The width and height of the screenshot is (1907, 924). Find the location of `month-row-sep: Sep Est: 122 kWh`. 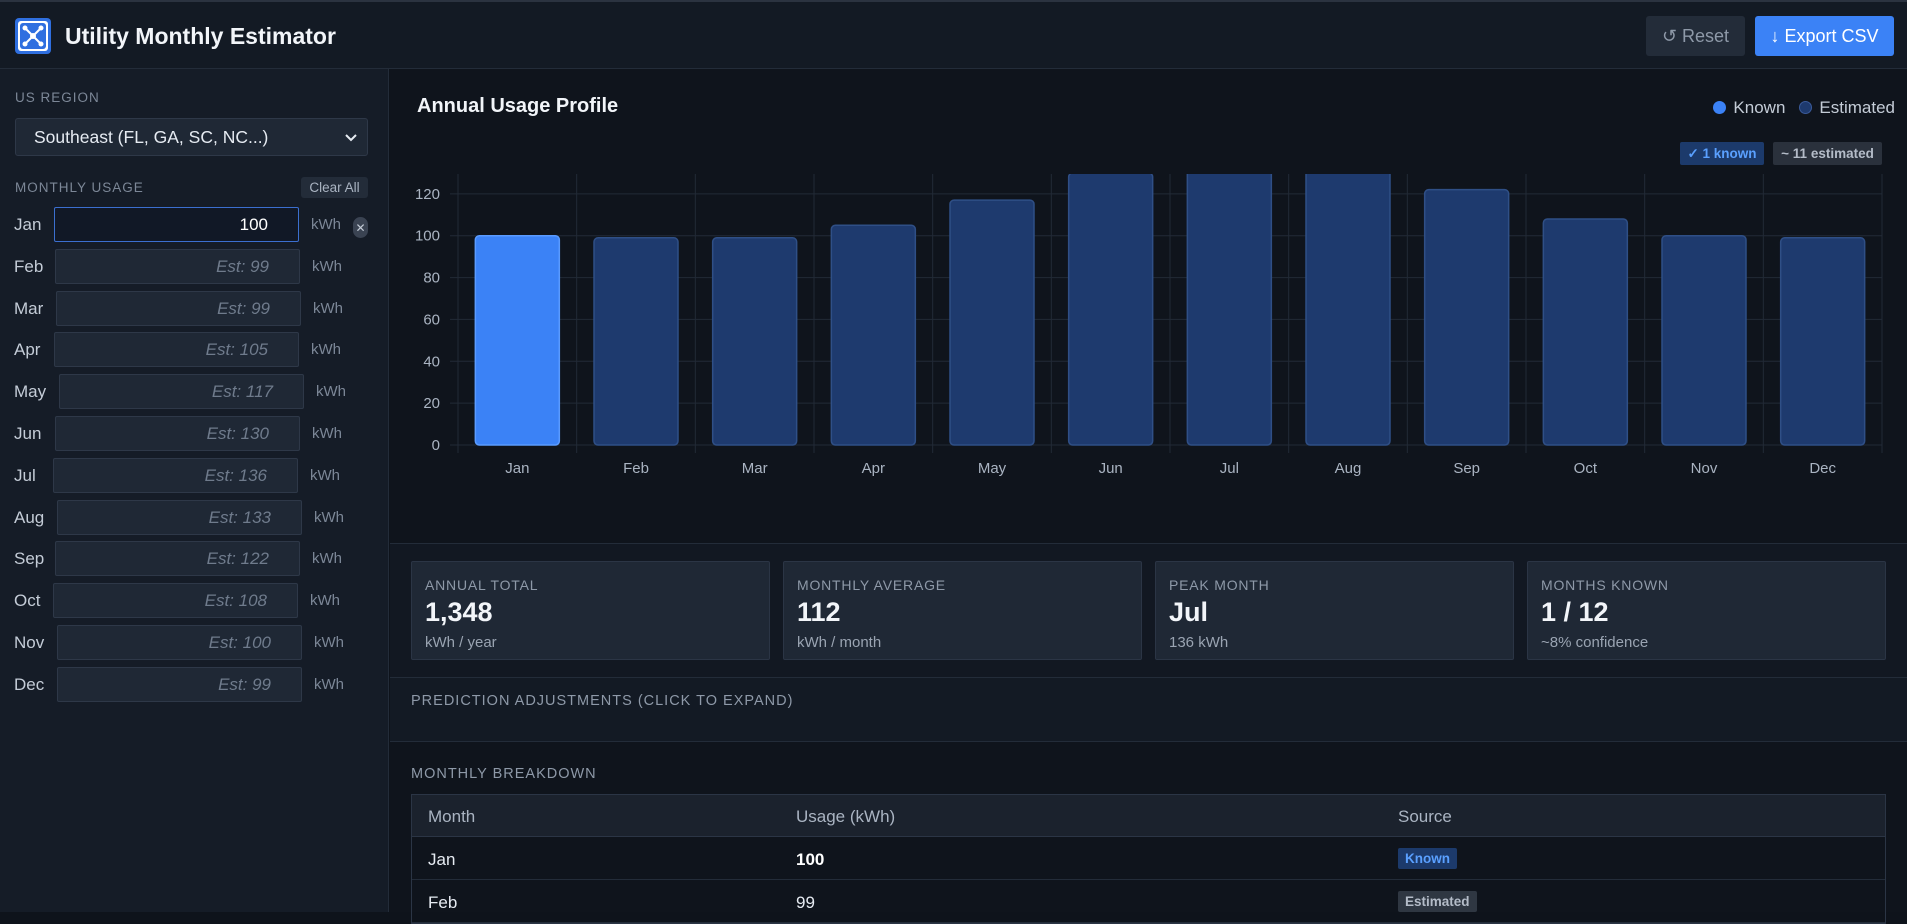

month-row-sep: Sep Est: 122 kWh is located at coordinates (194, 558).